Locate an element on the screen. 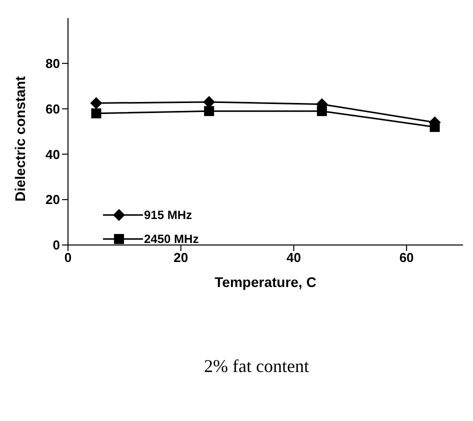  legend-label: 2450 MHz is located at coordinates (171, 239).